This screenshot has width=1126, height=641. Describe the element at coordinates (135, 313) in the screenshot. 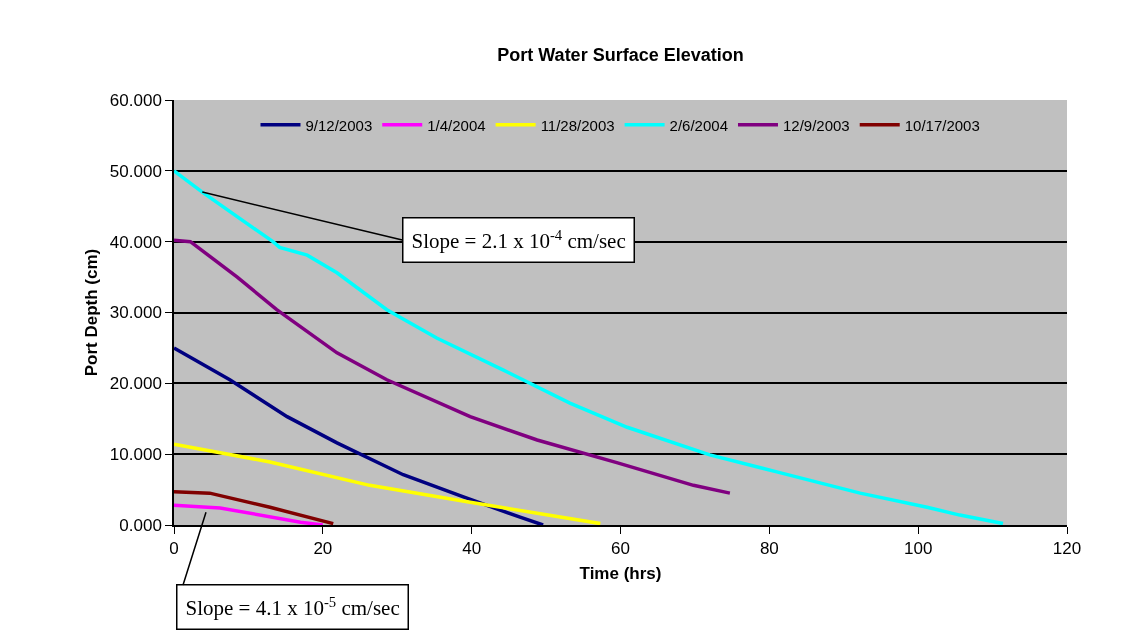

I see `y-tick-label: 30.000` at that location.